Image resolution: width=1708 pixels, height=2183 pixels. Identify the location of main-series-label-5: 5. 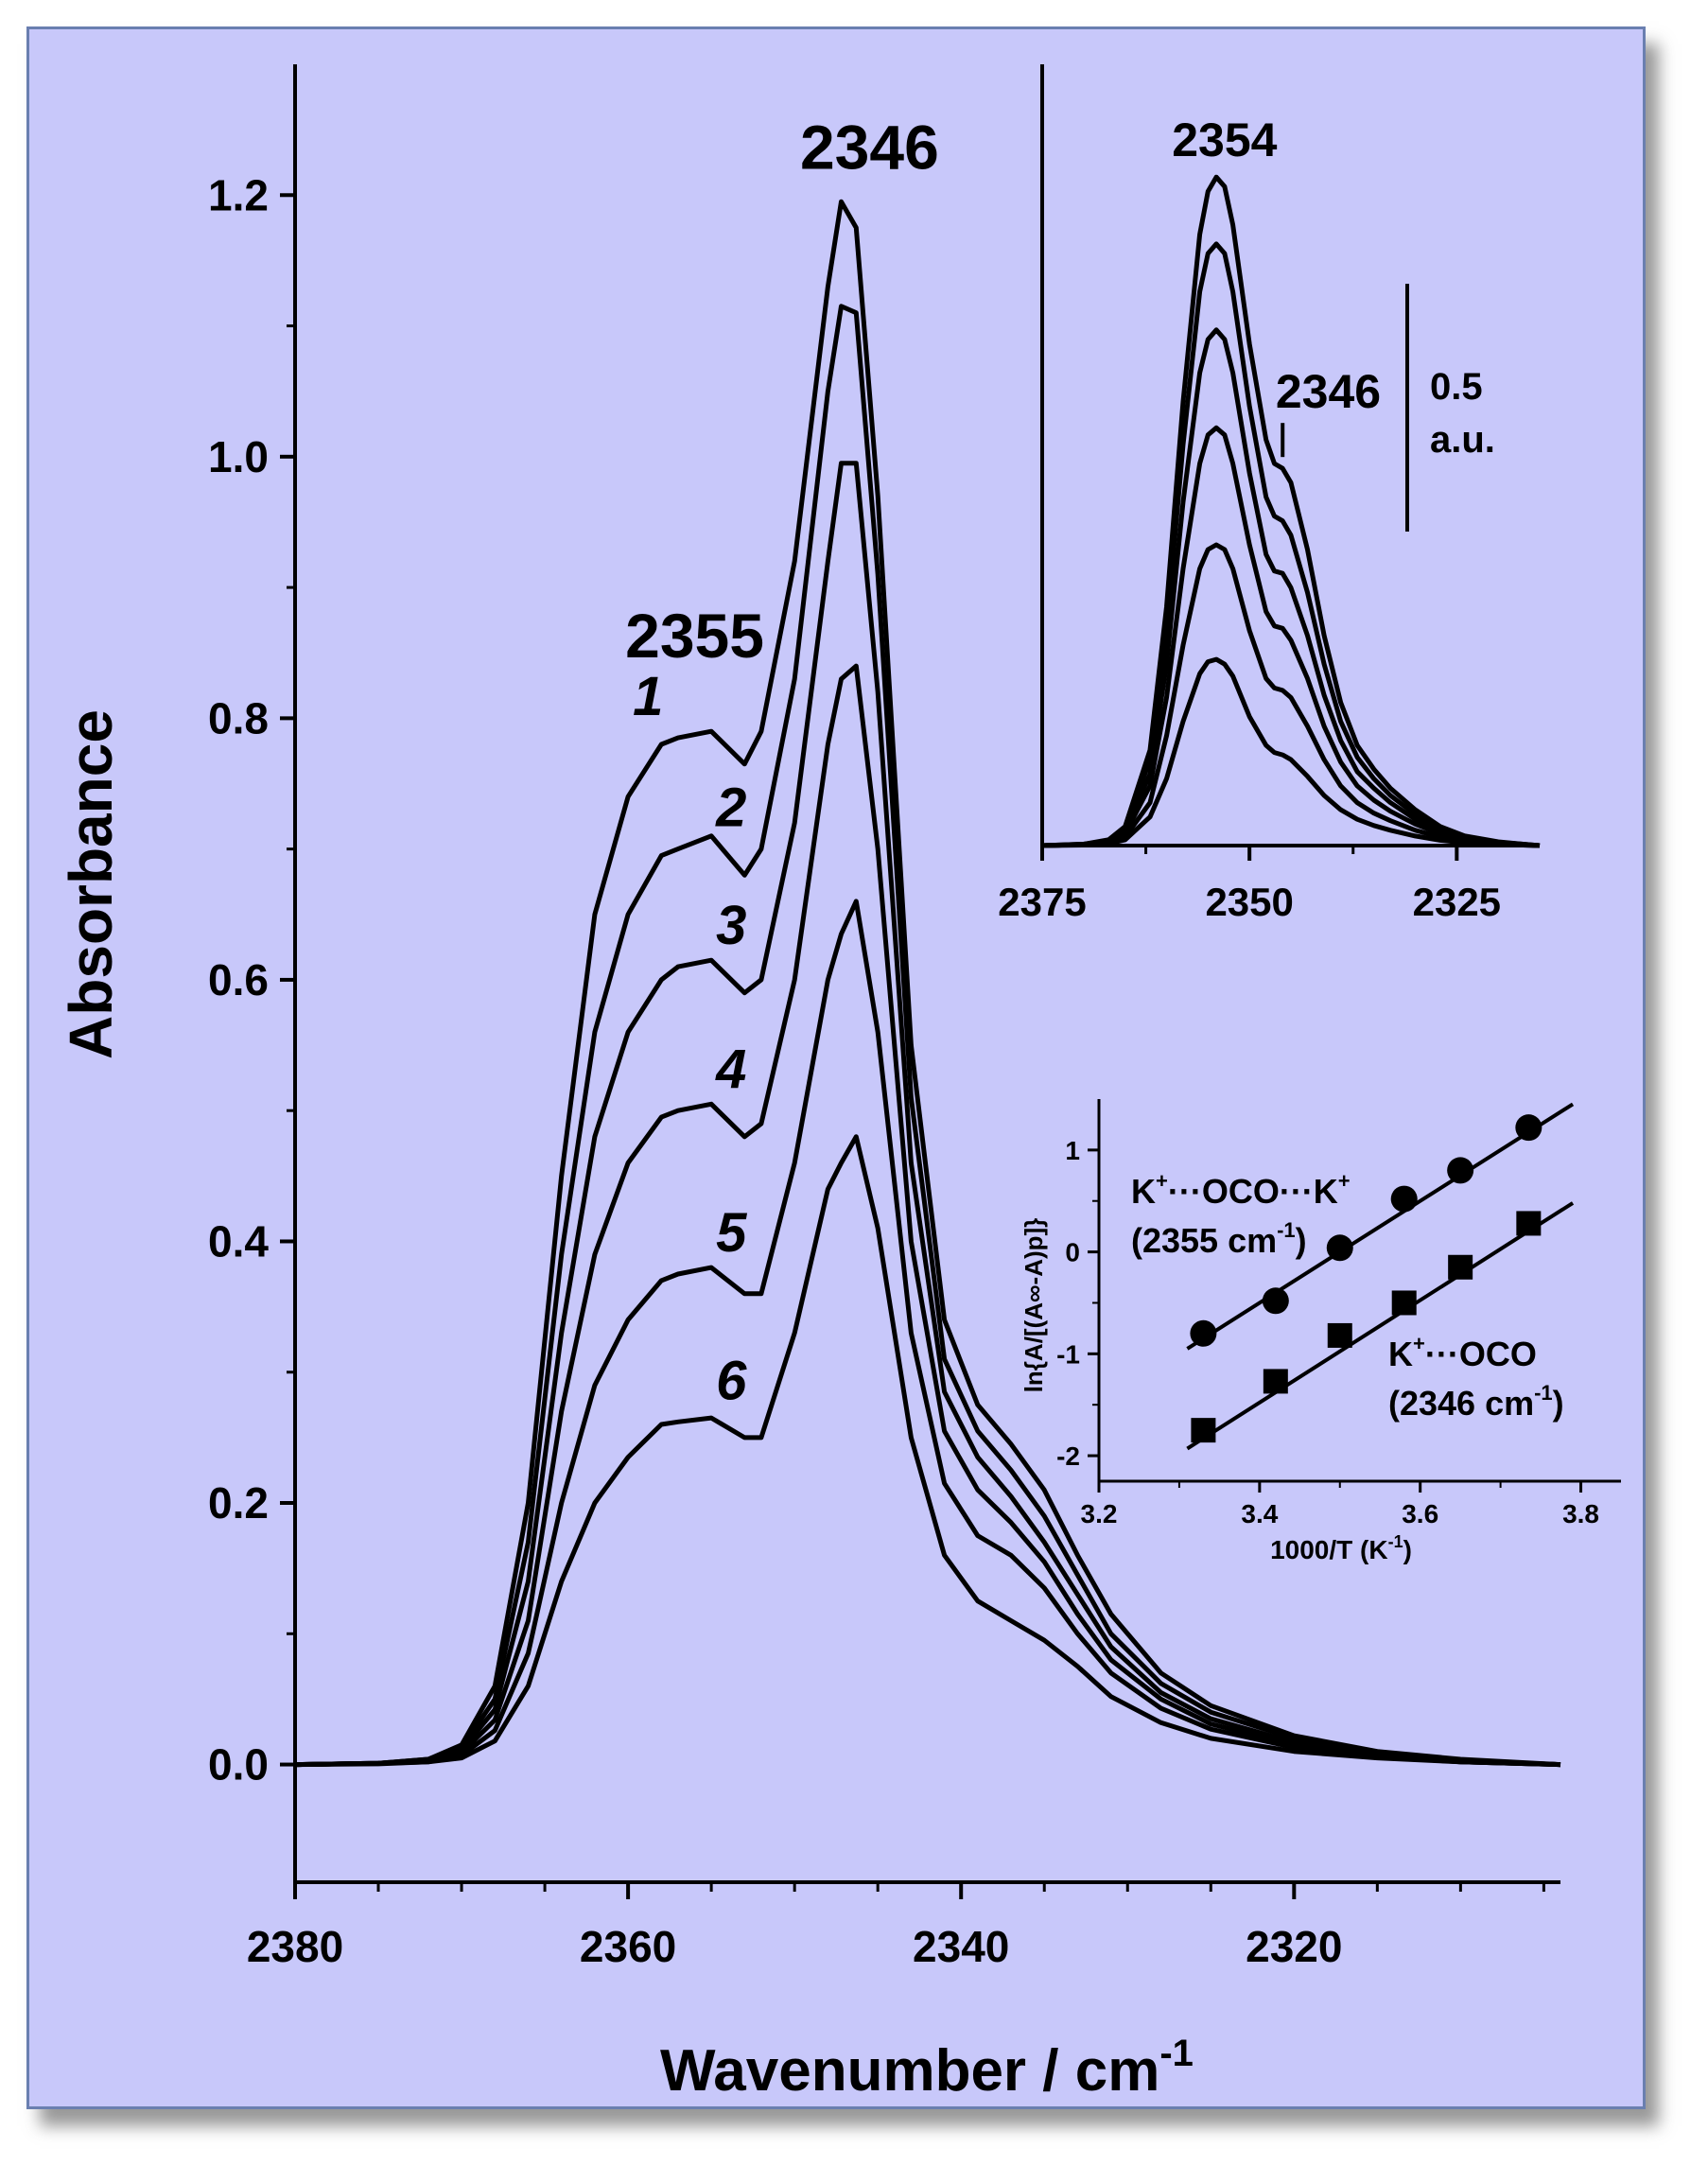
(731, 1233).